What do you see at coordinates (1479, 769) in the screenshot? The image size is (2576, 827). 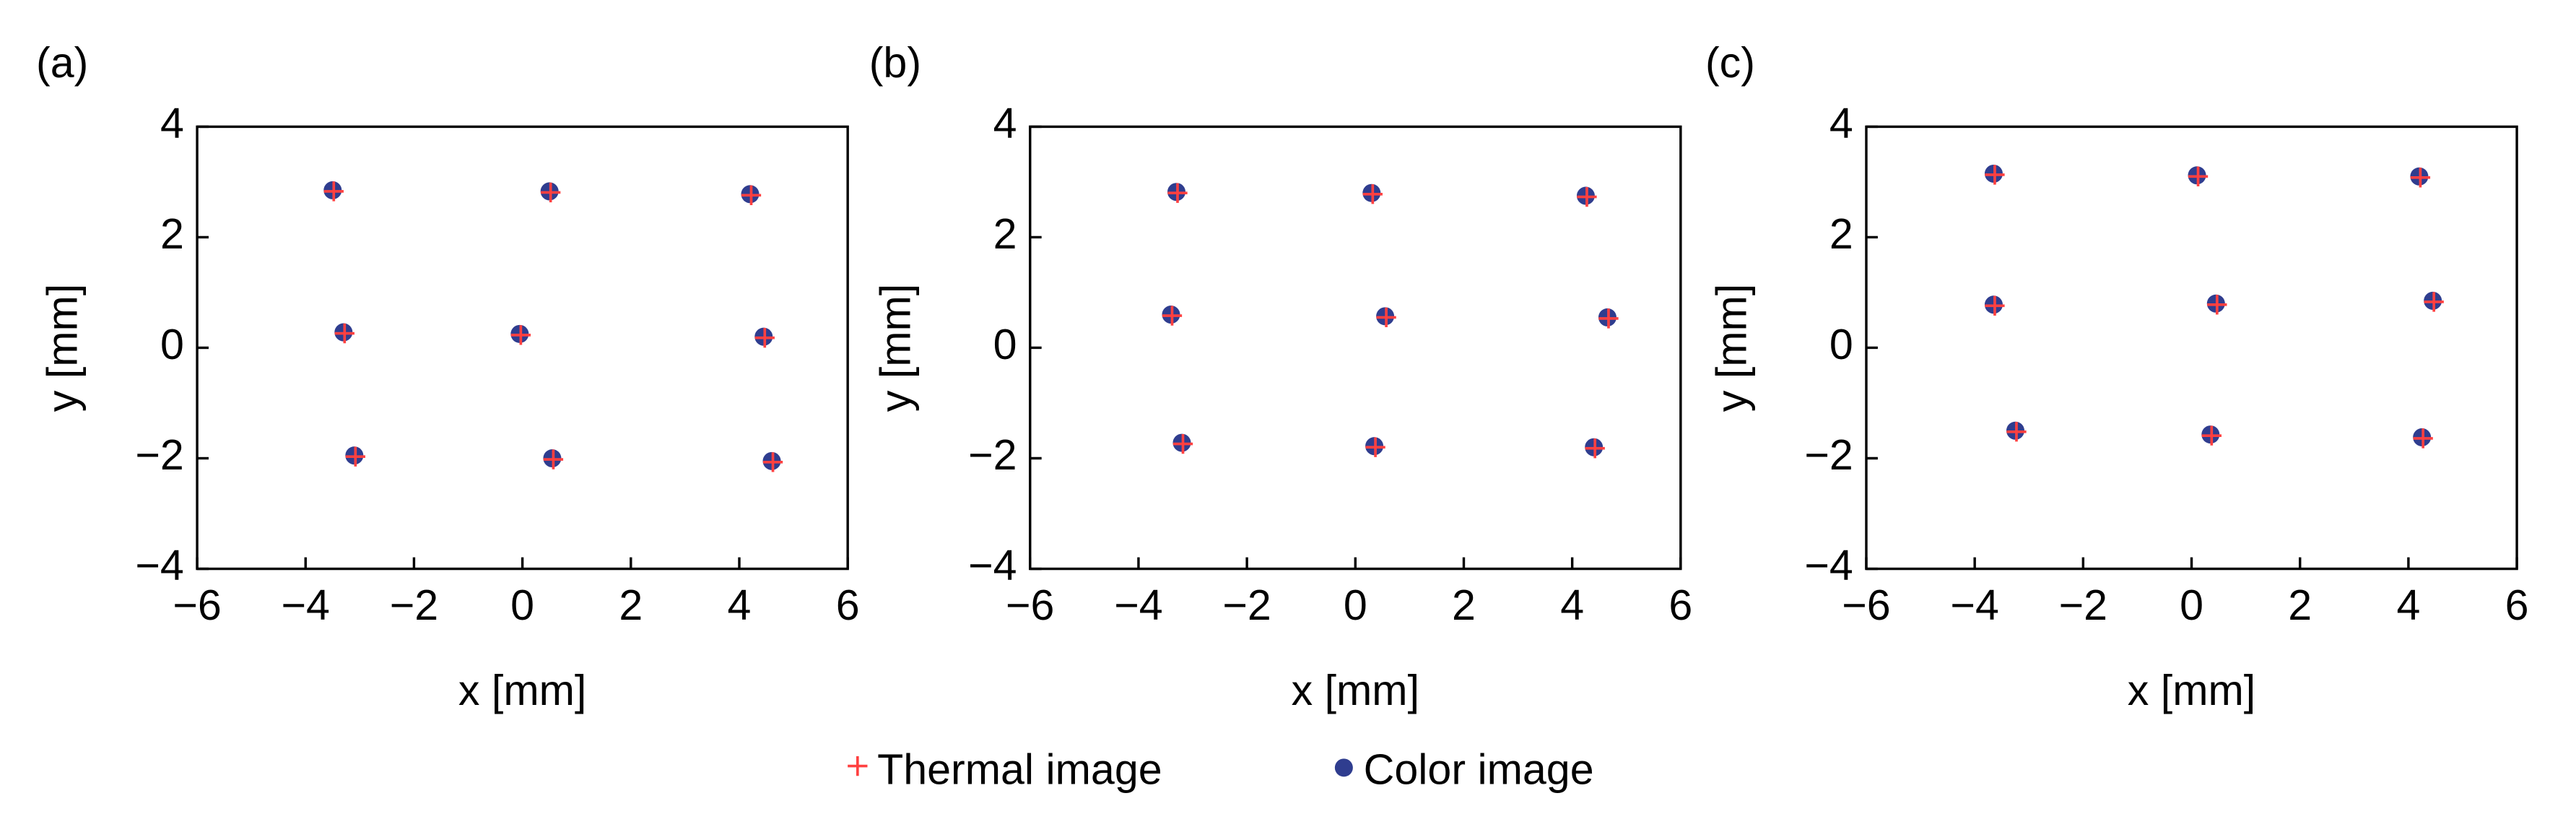 I see `legend-label: Color image` at bounding box center [1479, 769].